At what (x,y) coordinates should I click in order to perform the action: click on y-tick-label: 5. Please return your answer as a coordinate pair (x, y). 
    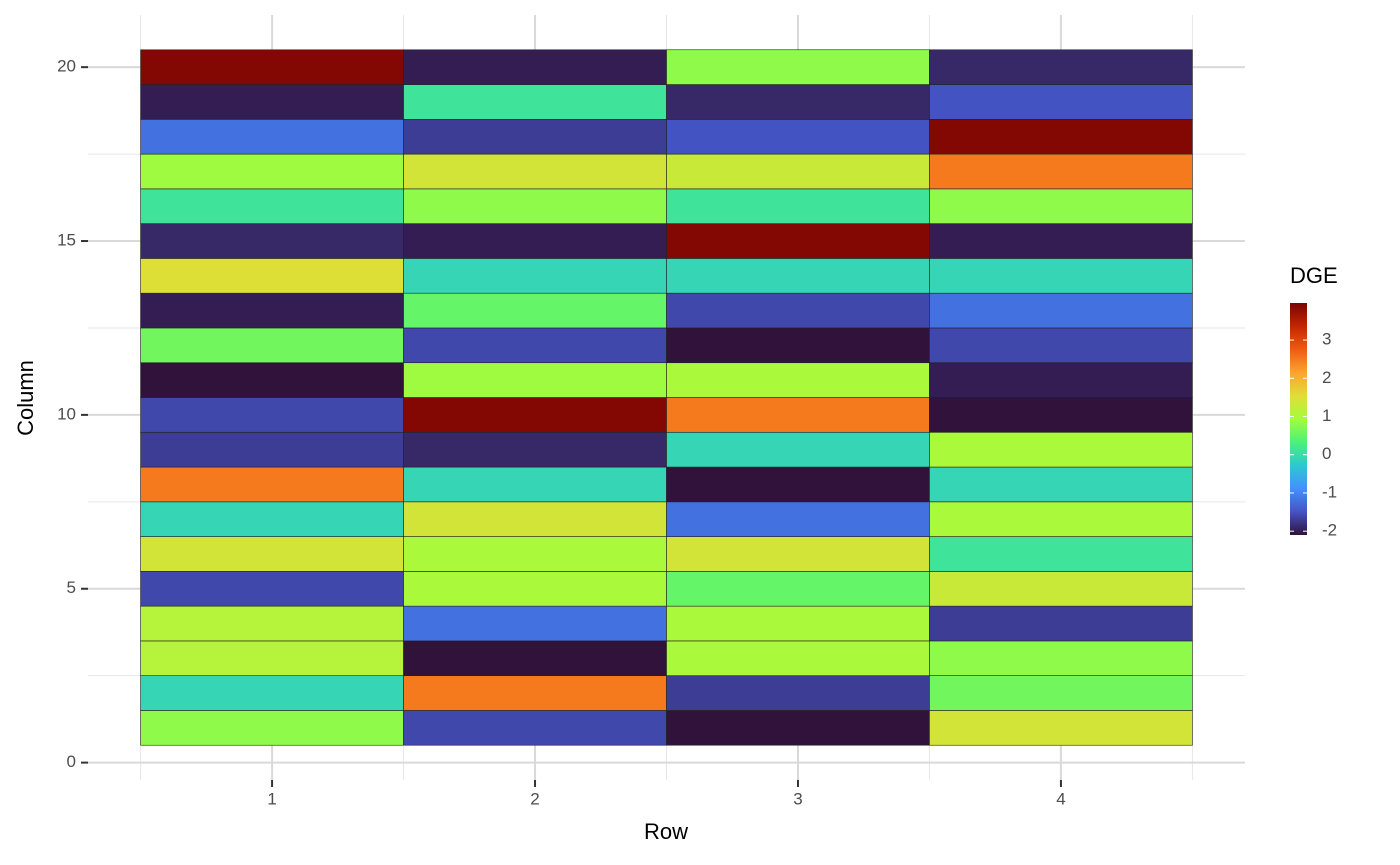
    Looking at the image, I should click on (71, 587).